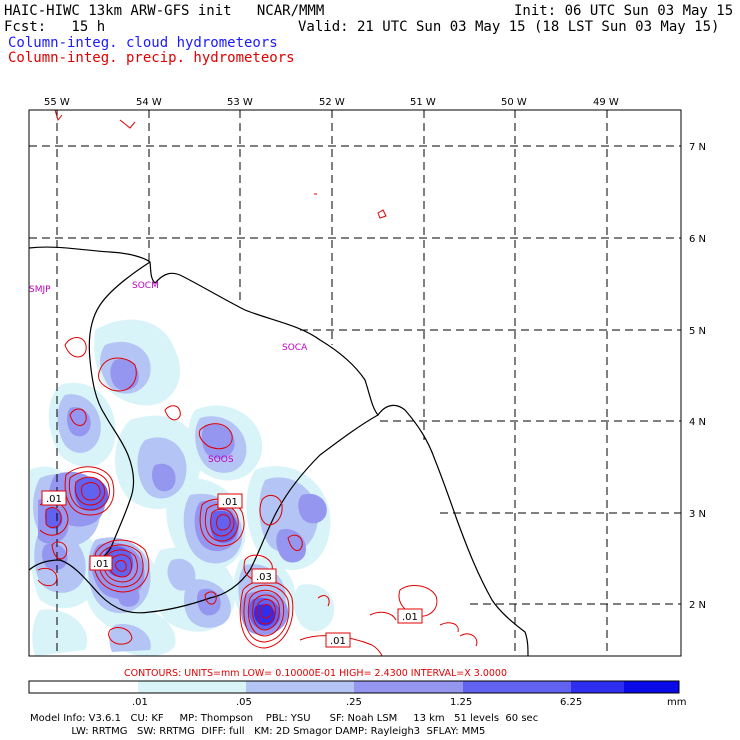 This screenshot has width=740, height=740. I want to click on contour-value-labels: .01 .01 .01 .03 .01 .01, so click(232, 569).